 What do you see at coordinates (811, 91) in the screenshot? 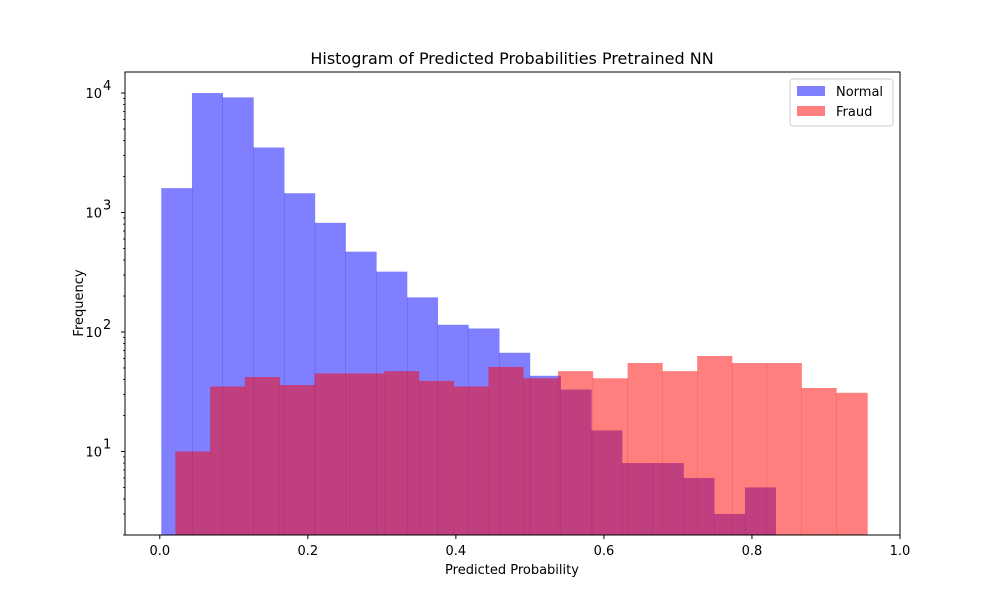
I see `legend-swatch-normal` at bounding box center [811, 91].